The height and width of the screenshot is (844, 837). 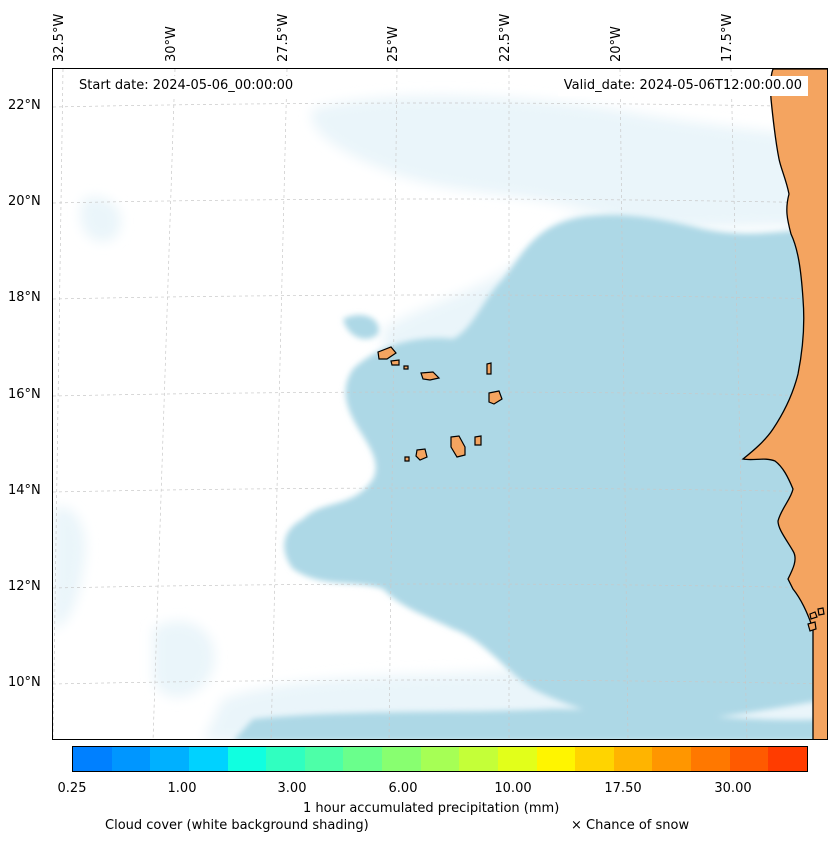 I want to click on start-date-label: Start date: 2024-05-06_00:00:00, so click(x=186, y=86).